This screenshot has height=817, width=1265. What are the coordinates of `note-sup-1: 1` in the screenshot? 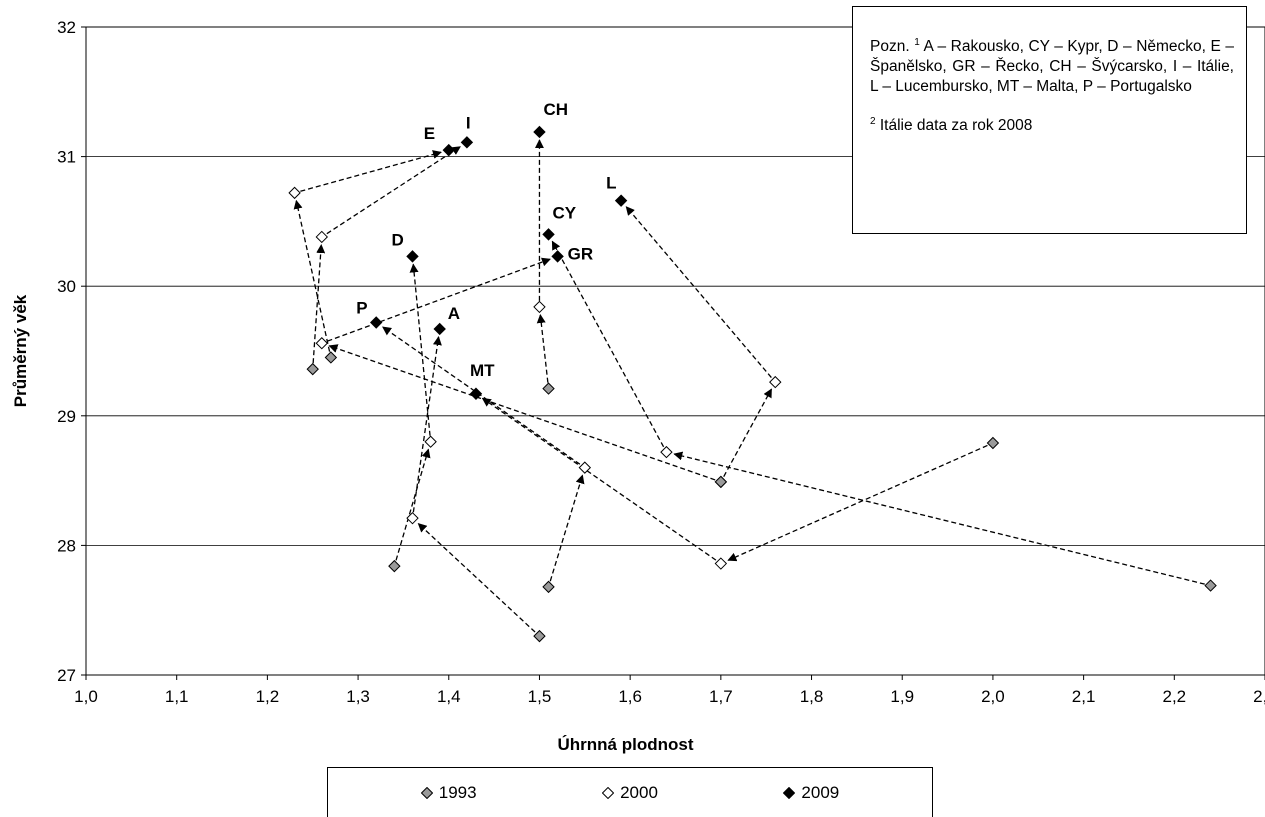 It's located at (917, 42).